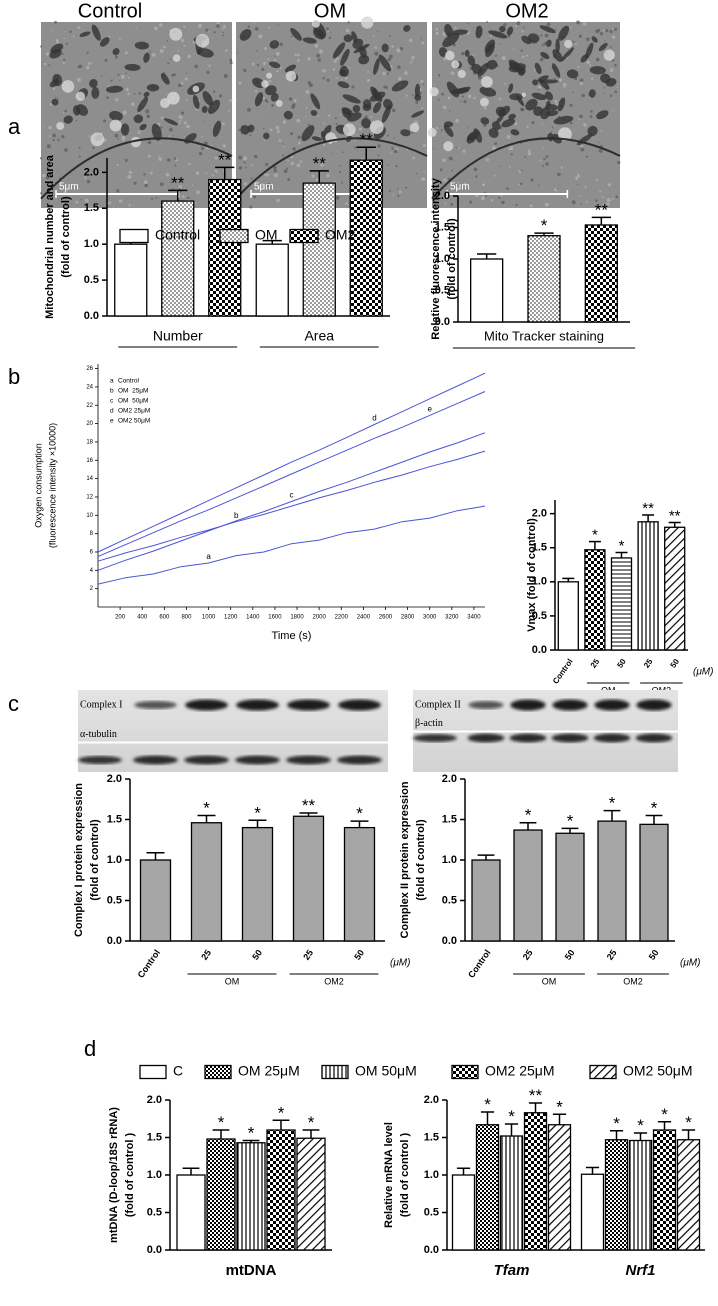 The height and width of the screenshot is (1306, 718). What do you see at coordinates (292, 636) in the screenshot?
I see `x-axis-label: Time (s)` at bounding box center [292, 636].